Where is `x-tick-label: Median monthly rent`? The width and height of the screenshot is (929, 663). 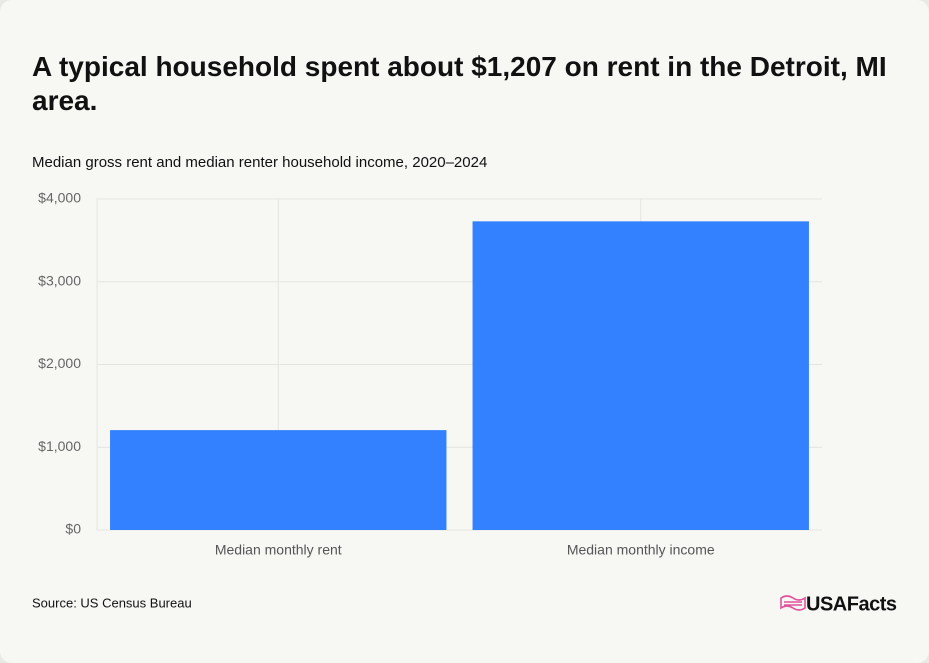
x-tick-label: Median monthly rent is located at coordinates (278, 550).